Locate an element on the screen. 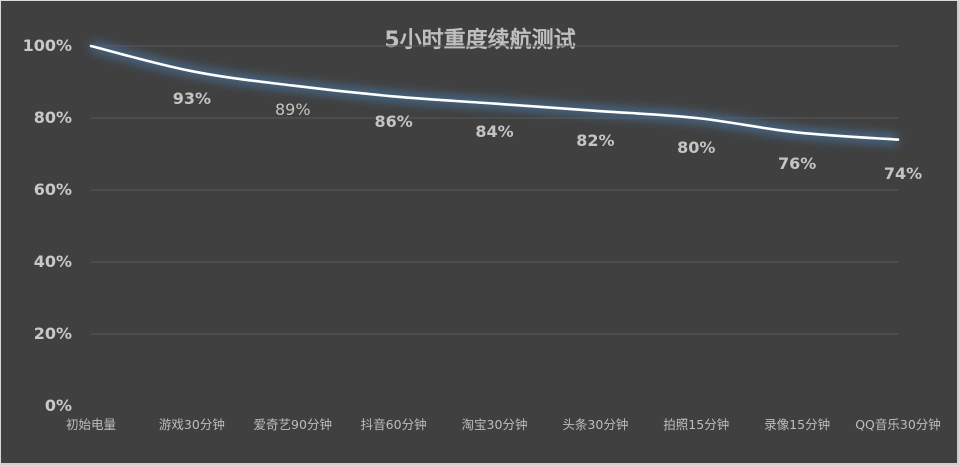 This screenshot has height=466, width=960. data-label: 89% is located at coordinates (292, 109).